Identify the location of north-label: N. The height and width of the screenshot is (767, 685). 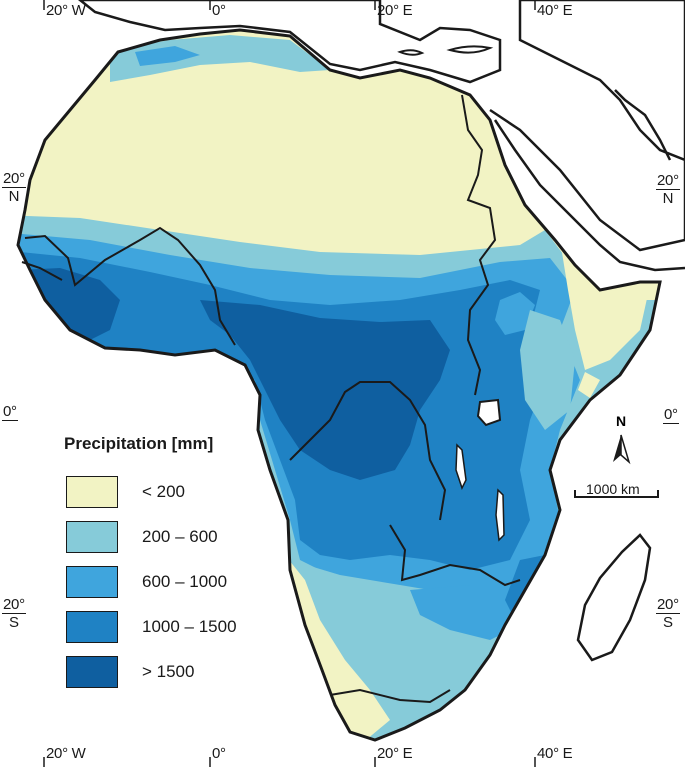
(621, 421).